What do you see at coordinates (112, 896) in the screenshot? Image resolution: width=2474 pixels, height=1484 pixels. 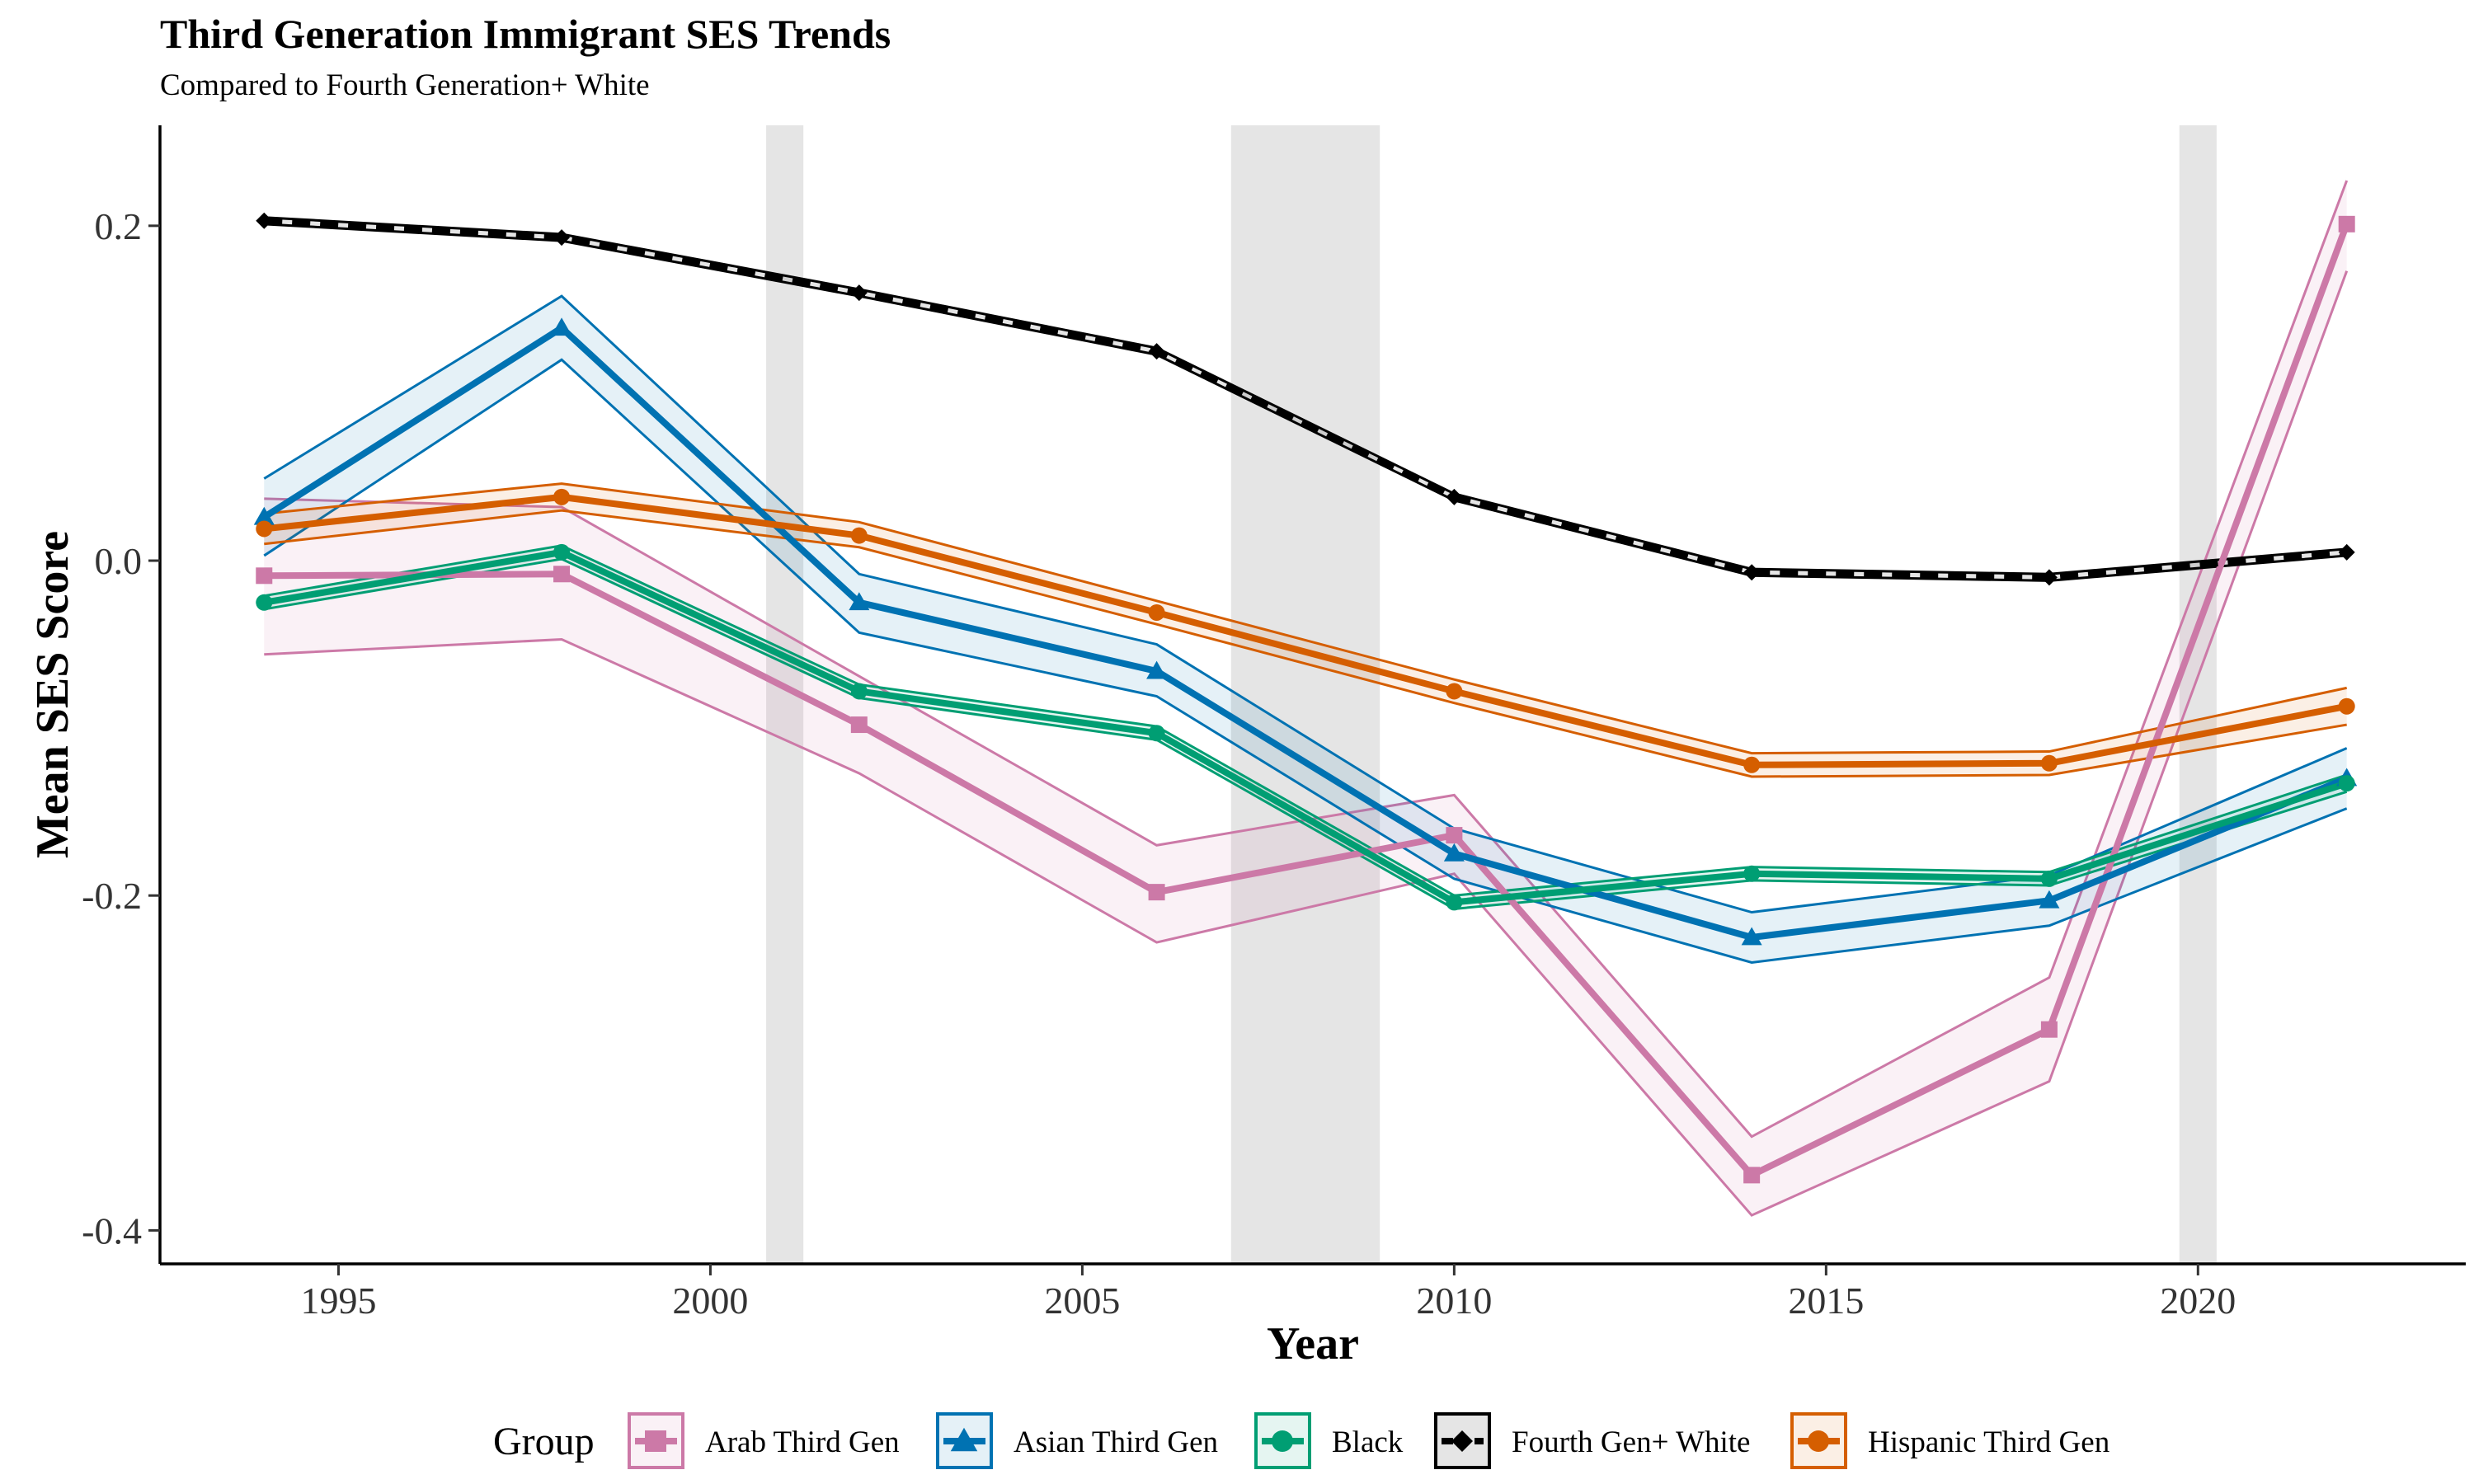 I see `y-tick-label: -0.2` at bounding box center [112, 896].